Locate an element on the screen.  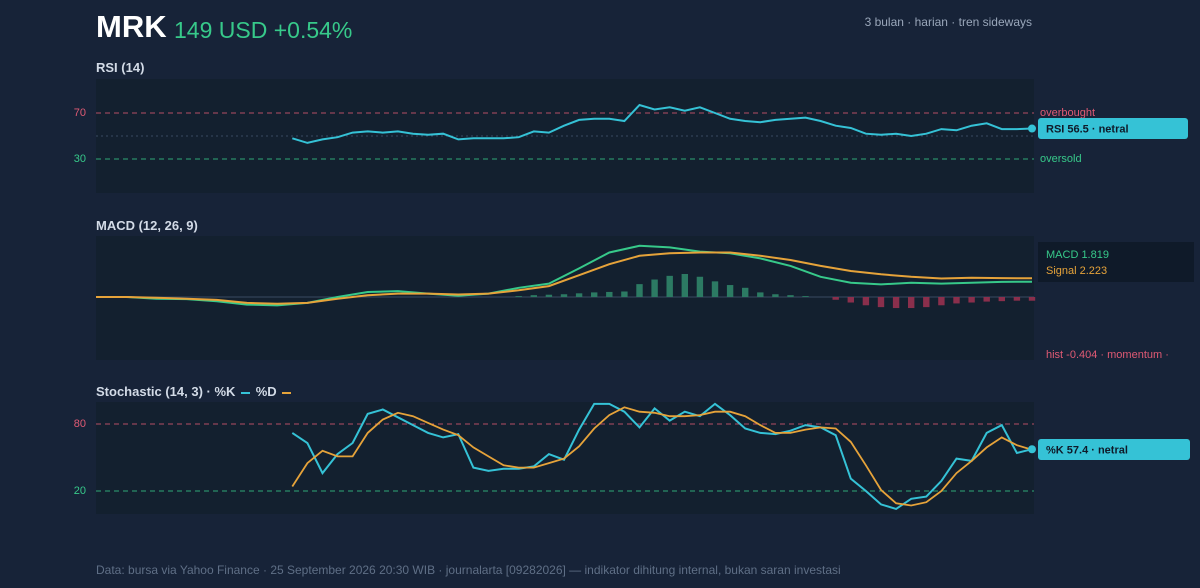
signal-value-label: Signal 2.223 is located at coordinates (1076, 271).